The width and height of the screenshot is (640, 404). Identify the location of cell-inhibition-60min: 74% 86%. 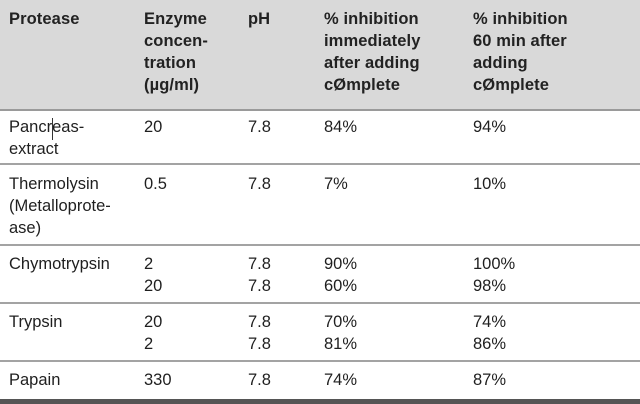
(490, 333).